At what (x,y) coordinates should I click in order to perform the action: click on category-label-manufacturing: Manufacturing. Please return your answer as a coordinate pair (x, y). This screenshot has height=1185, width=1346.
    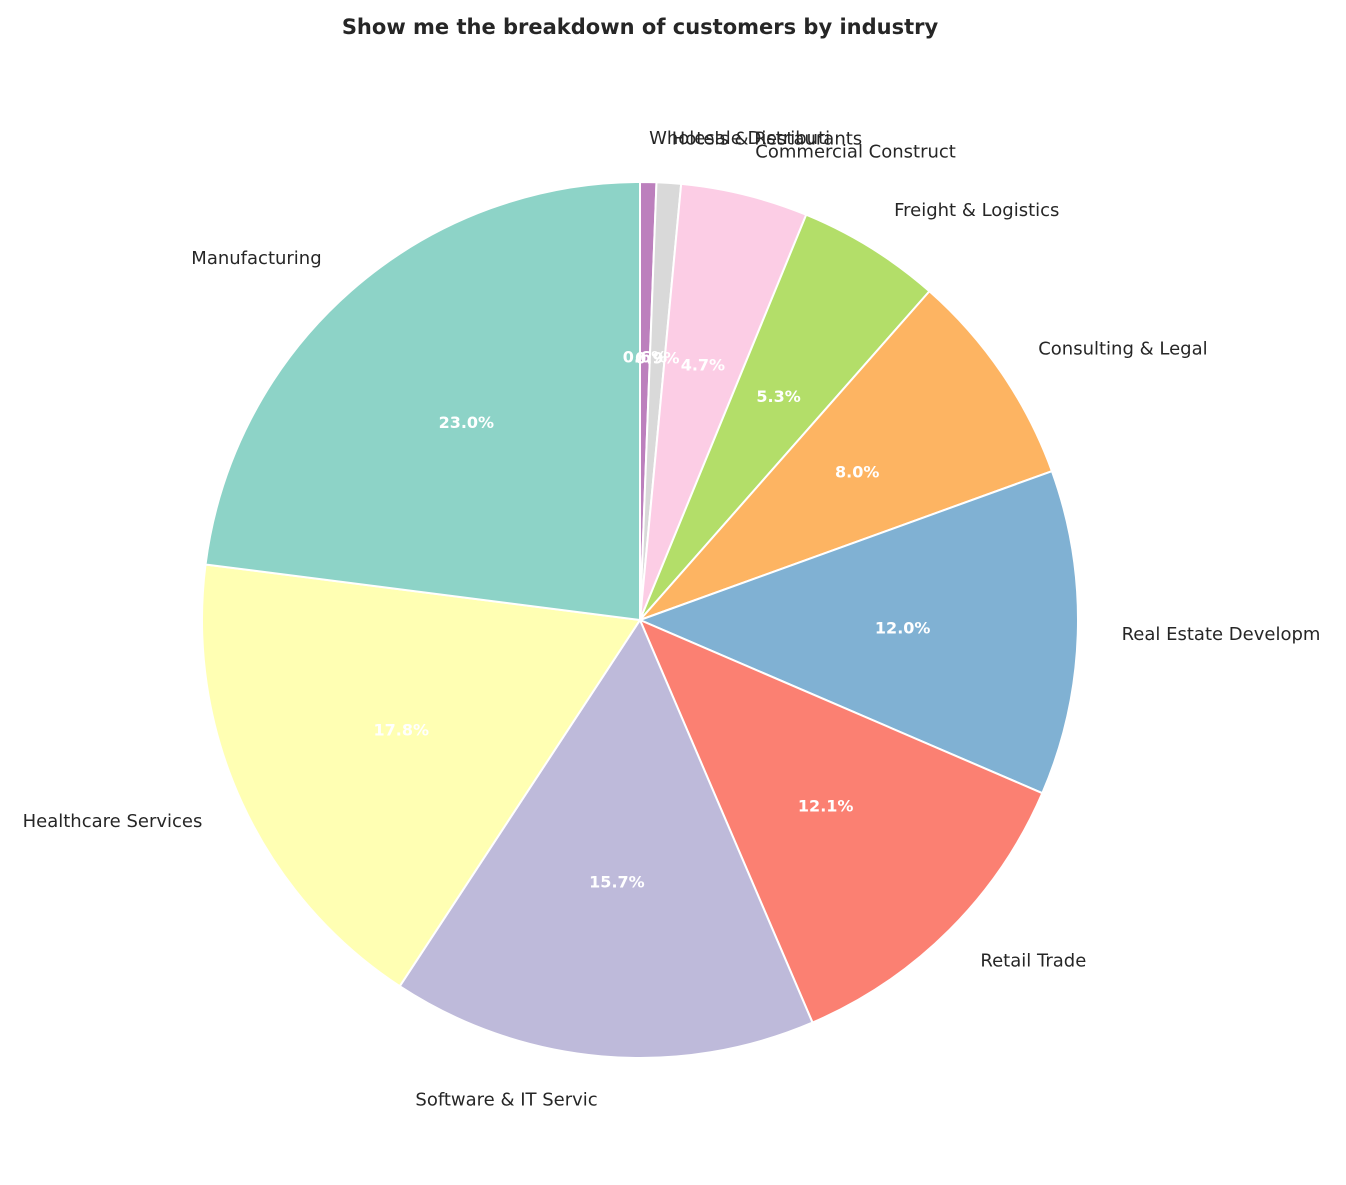
    Looking at the image, I should click on (256, 258).